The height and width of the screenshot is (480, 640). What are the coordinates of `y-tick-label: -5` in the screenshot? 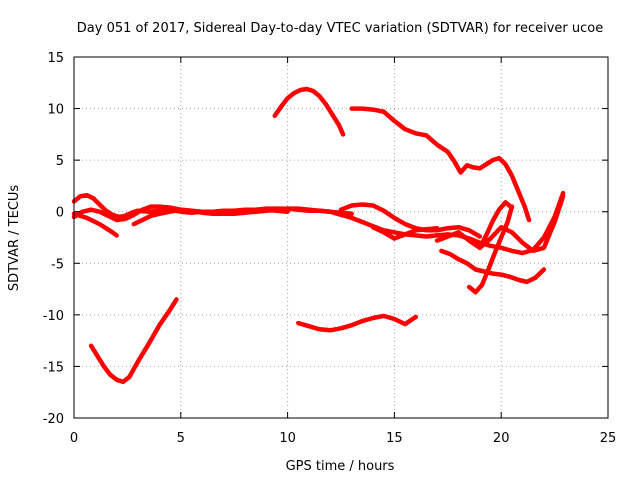 It's located at (57, 264).